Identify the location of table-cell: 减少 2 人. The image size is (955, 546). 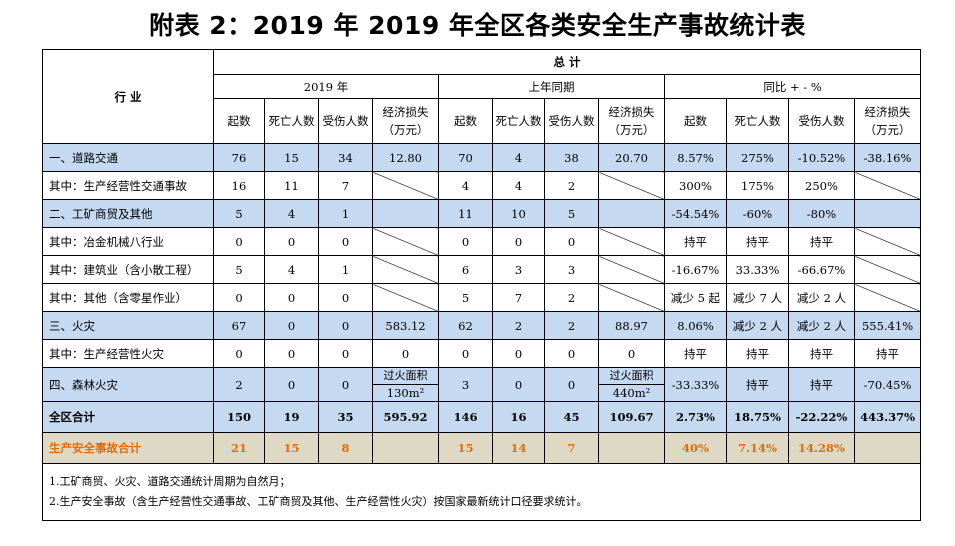
(821, 297).